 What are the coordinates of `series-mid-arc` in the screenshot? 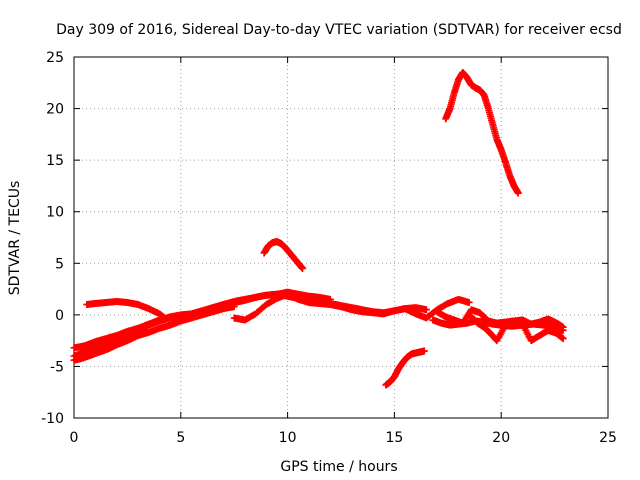 It's located at (351, 307).